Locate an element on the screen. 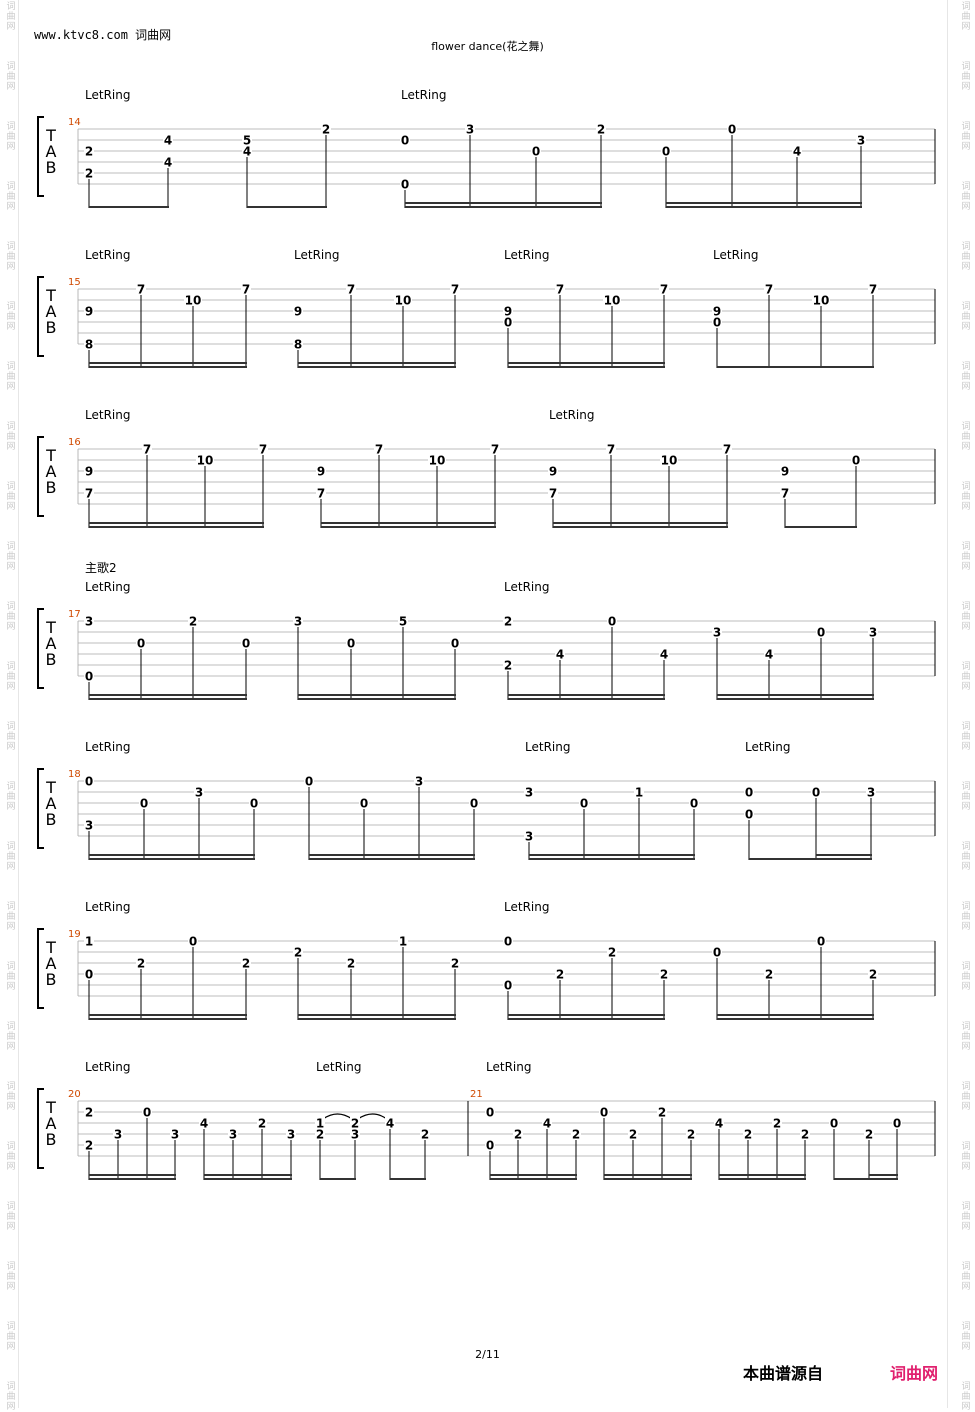 This screenshot has height=1412, width=975. fret-number: 5 is located at coordinates (247, 141).